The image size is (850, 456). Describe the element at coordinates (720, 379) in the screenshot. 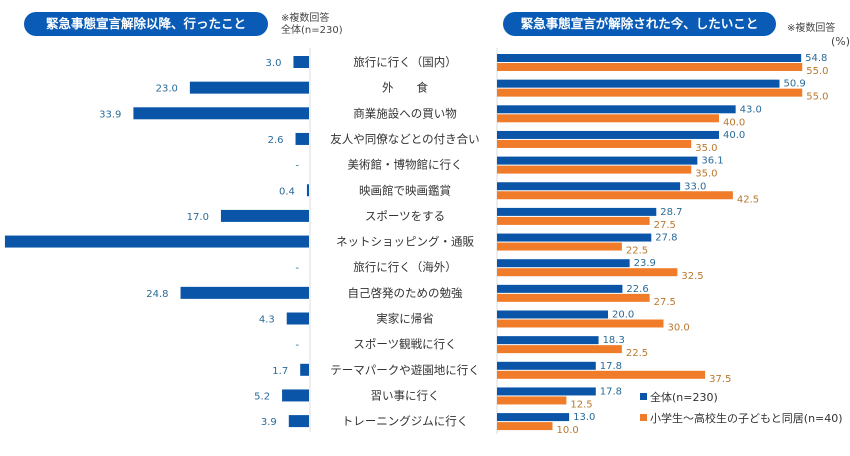

I see `right-value-children: 37.5` at that location.